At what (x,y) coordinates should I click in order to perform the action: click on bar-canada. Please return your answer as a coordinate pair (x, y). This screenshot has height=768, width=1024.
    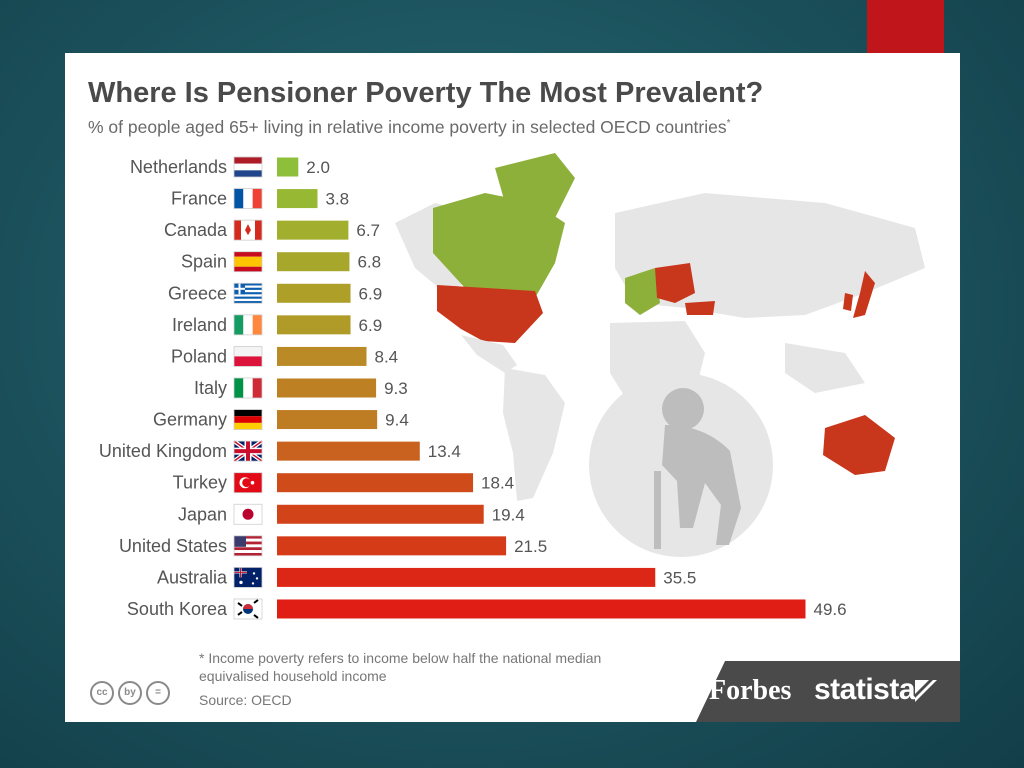
    Looking at the image, I should click on (313, 230).